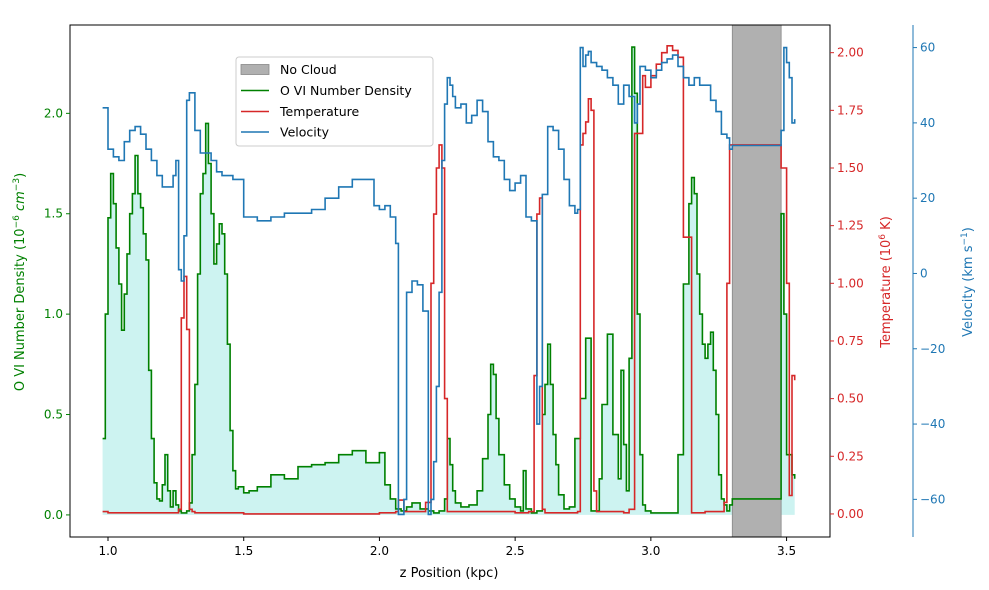  Describe the element at coordinates (927, 48) in the screenshot. I see `velocity-tick-label: 60` at that location.